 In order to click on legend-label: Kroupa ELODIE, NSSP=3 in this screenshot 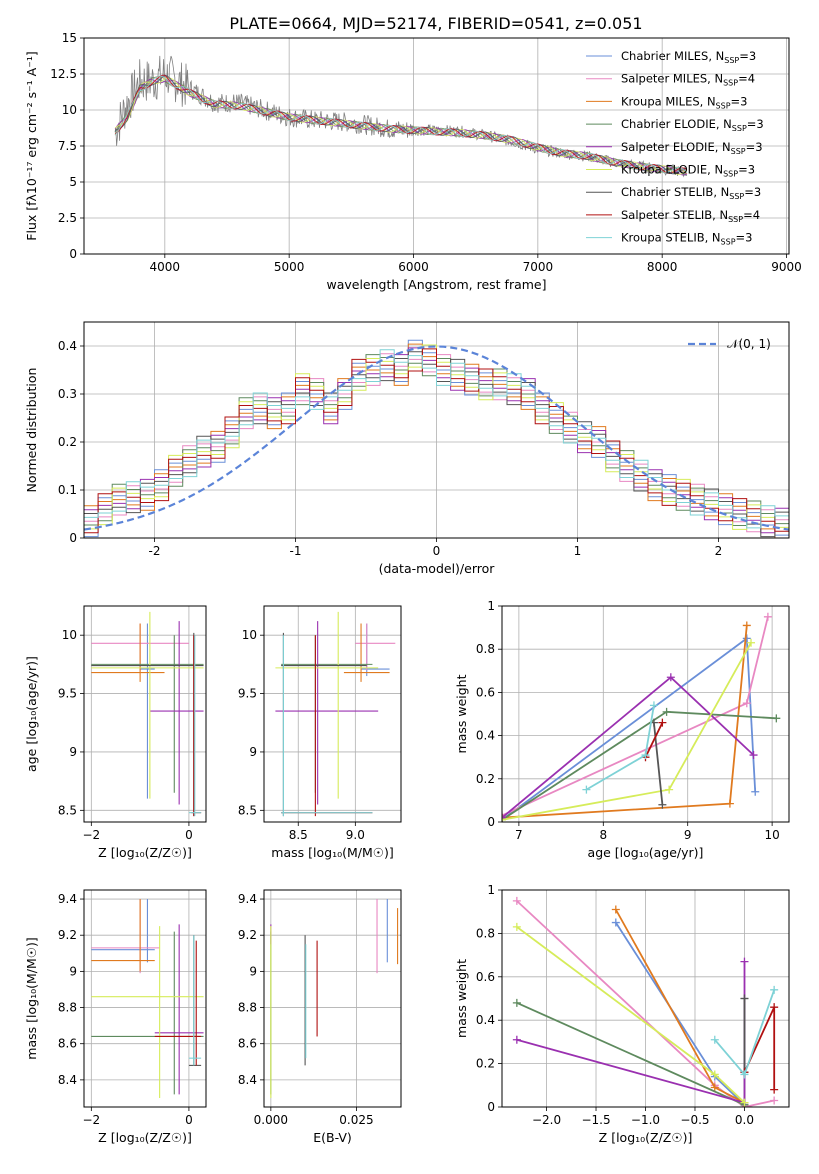, I will do `click(688, 171)`.